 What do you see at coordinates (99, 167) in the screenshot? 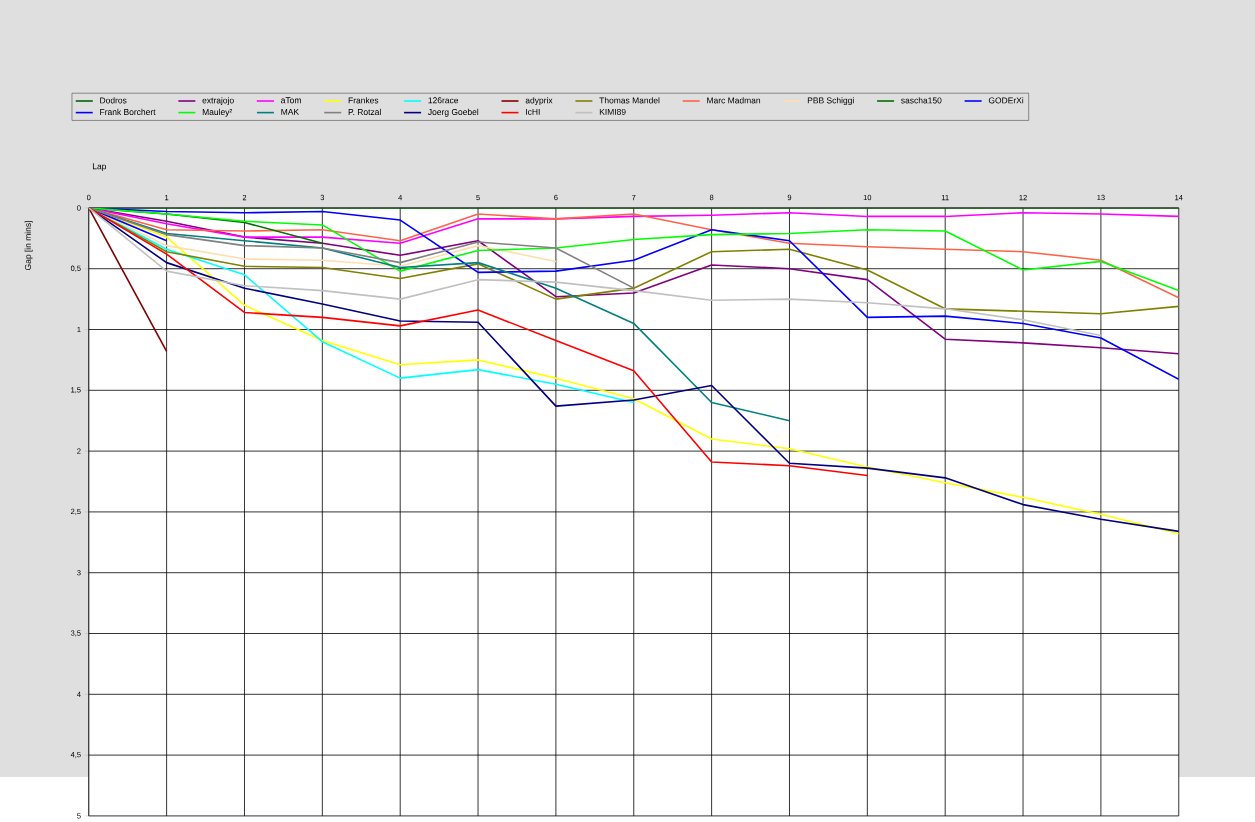
I see `x-axis-title: Lap` at bounding box center [99, 167].